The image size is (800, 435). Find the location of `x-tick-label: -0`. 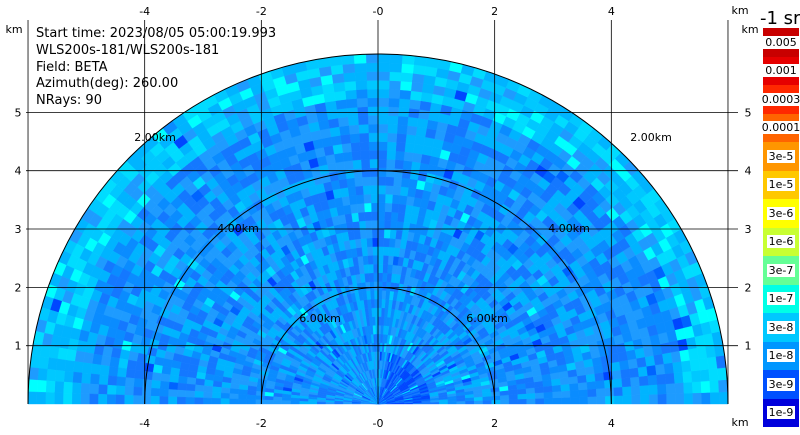

x-tick-label: -0 is located at coordinates (378, 11).